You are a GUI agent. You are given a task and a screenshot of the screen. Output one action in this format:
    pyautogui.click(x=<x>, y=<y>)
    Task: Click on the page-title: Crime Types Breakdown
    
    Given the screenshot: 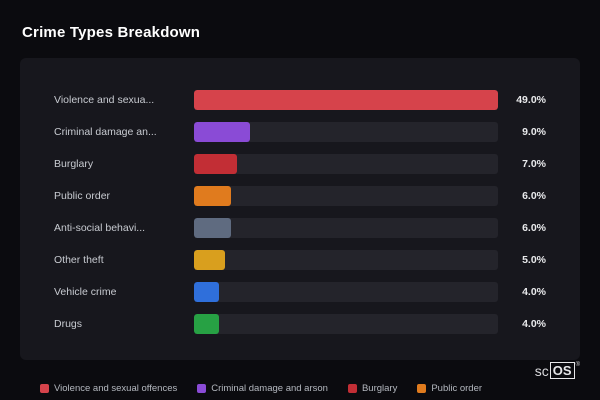 What is the action you would take?
    pyautogui.click(x=111, y=32)
    